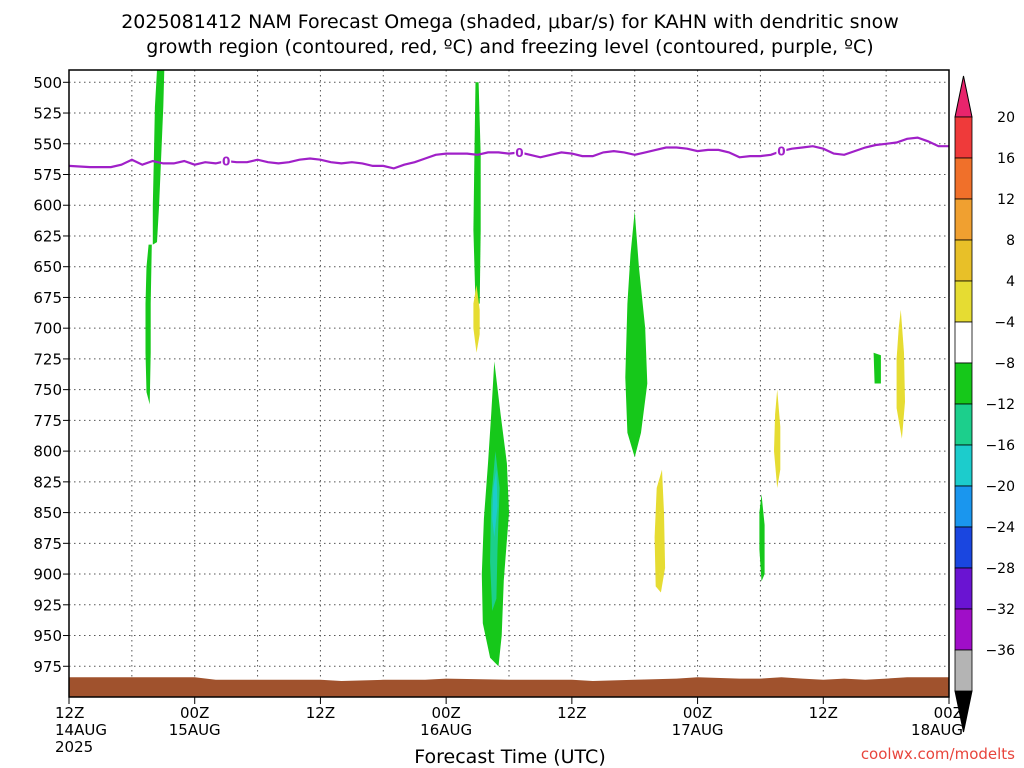 Image resolution: width=1024 pixels, height=768 pixels. Describe the element at coordinates (81, 730) in the screenshot. I see `x-tick-label: 14AUG` at that location.